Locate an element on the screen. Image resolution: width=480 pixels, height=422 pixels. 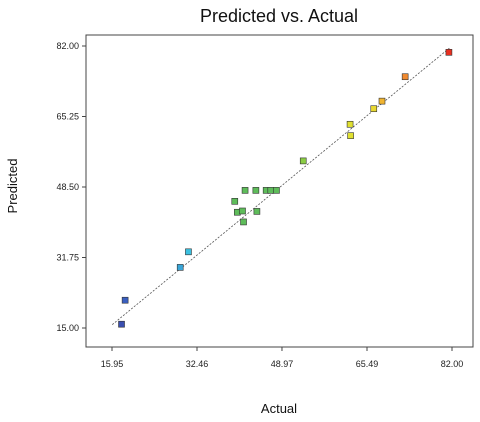
y-tick-label: 31.75 is located at coordinates (67, 258).